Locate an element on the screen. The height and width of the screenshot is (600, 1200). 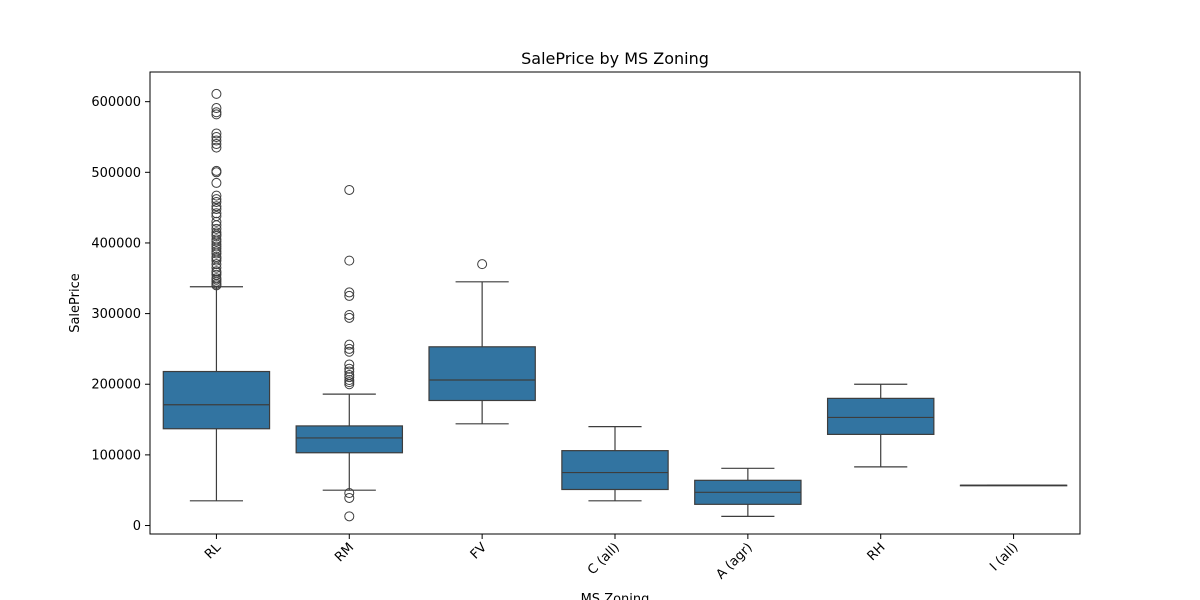
x-axis: RL RM FV C (all) A (agr) RH I (all) is located at coordinates (611, 558).